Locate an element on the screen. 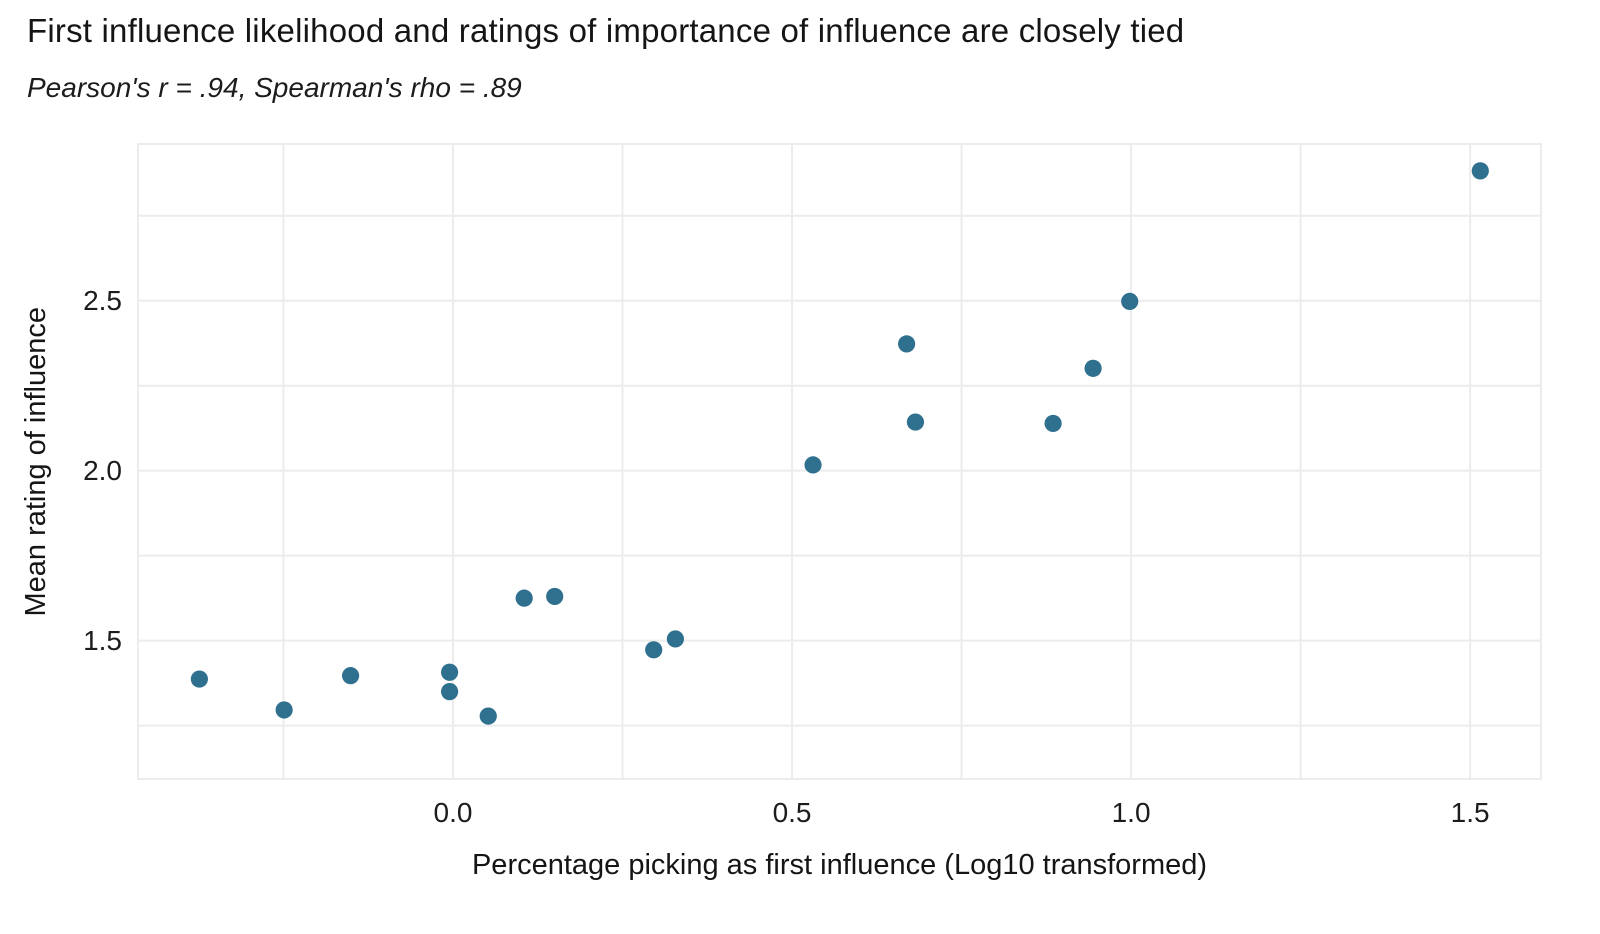 The height and width of the screenshot is (934, 1600). y-tick-label: 2.0 is located at coordinates (102, 470).